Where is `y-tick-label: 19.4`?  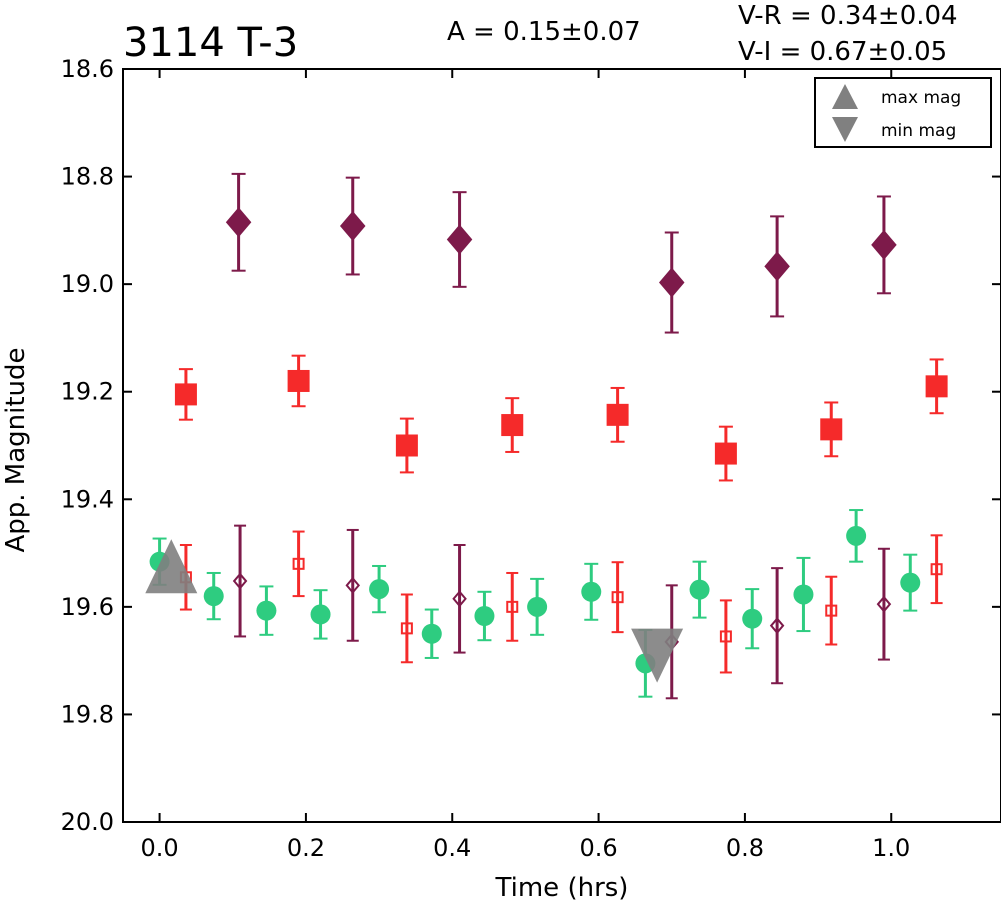 y-tick-label: 19.4 is located at coordinates (87, 499).